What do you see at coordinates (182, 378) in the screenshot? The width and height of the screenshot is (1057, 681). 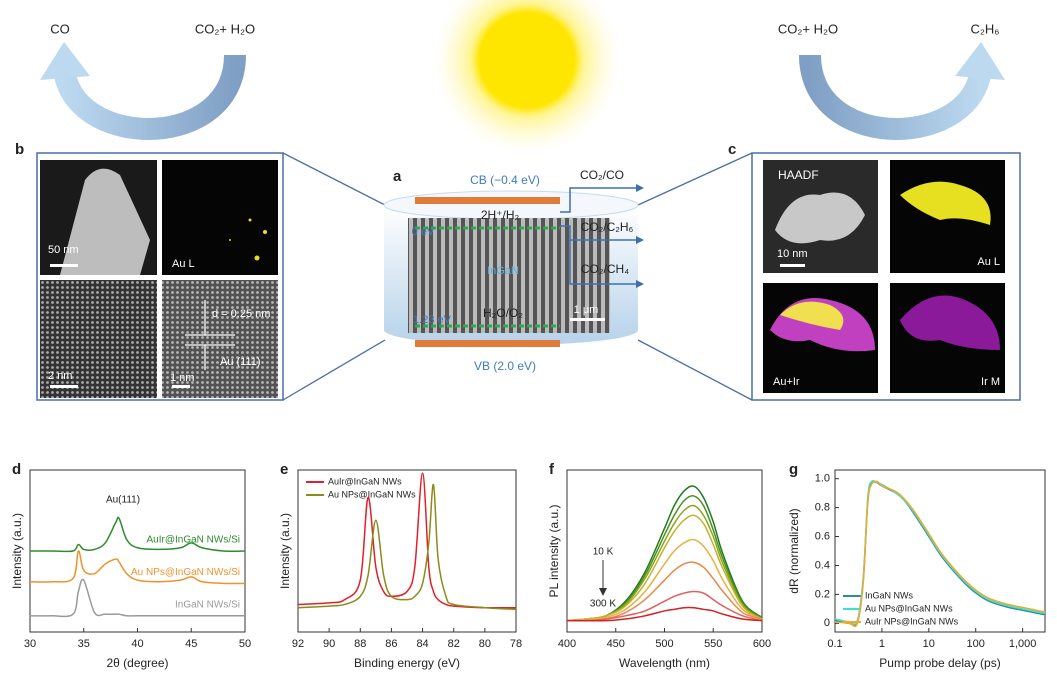 I see `scale-label: 1 nm` at bounding box center [182, 378].